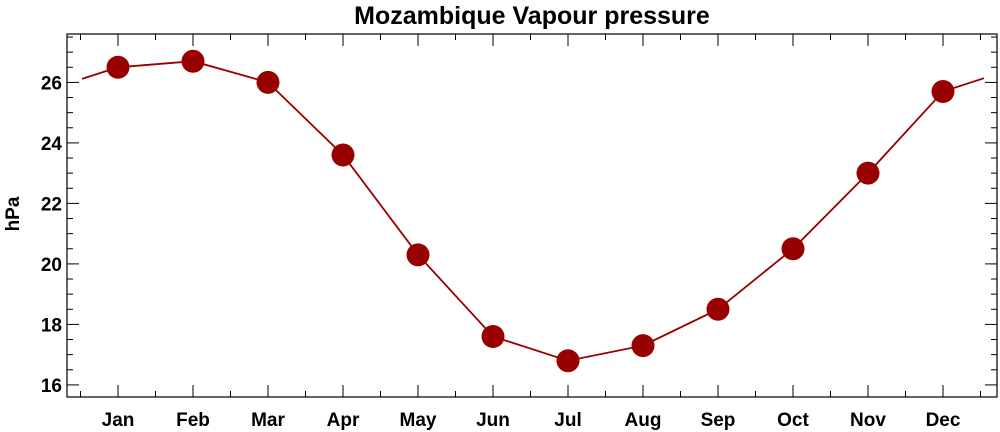  Describe the element at coordinates (493, 420) in the screenshot. I see `x-tick-label: Jun` at that location.